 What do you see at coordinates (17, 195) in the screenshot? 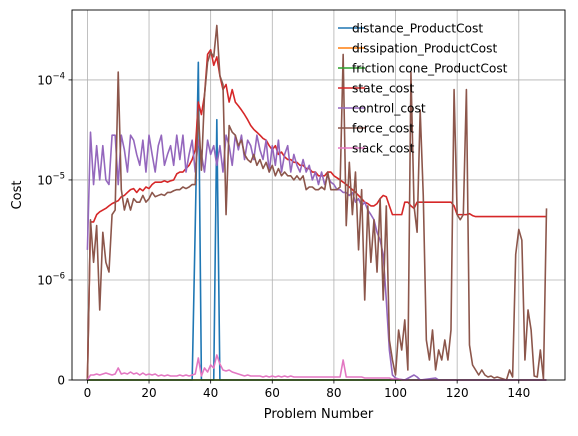
I see `y-axis-label: Cost` at bounding box center [17, 195].